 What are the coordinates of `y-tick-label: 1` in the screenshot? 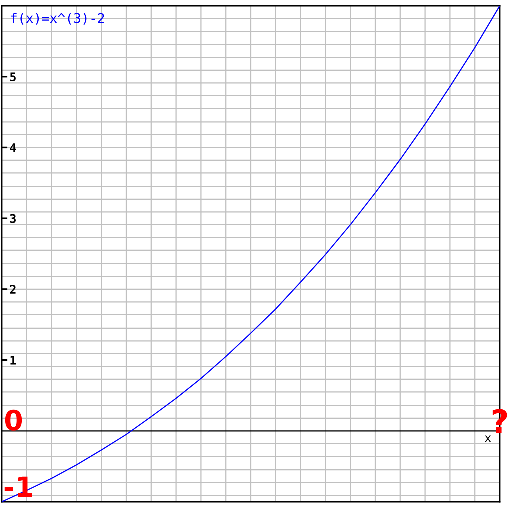 It's located at (13, 360).